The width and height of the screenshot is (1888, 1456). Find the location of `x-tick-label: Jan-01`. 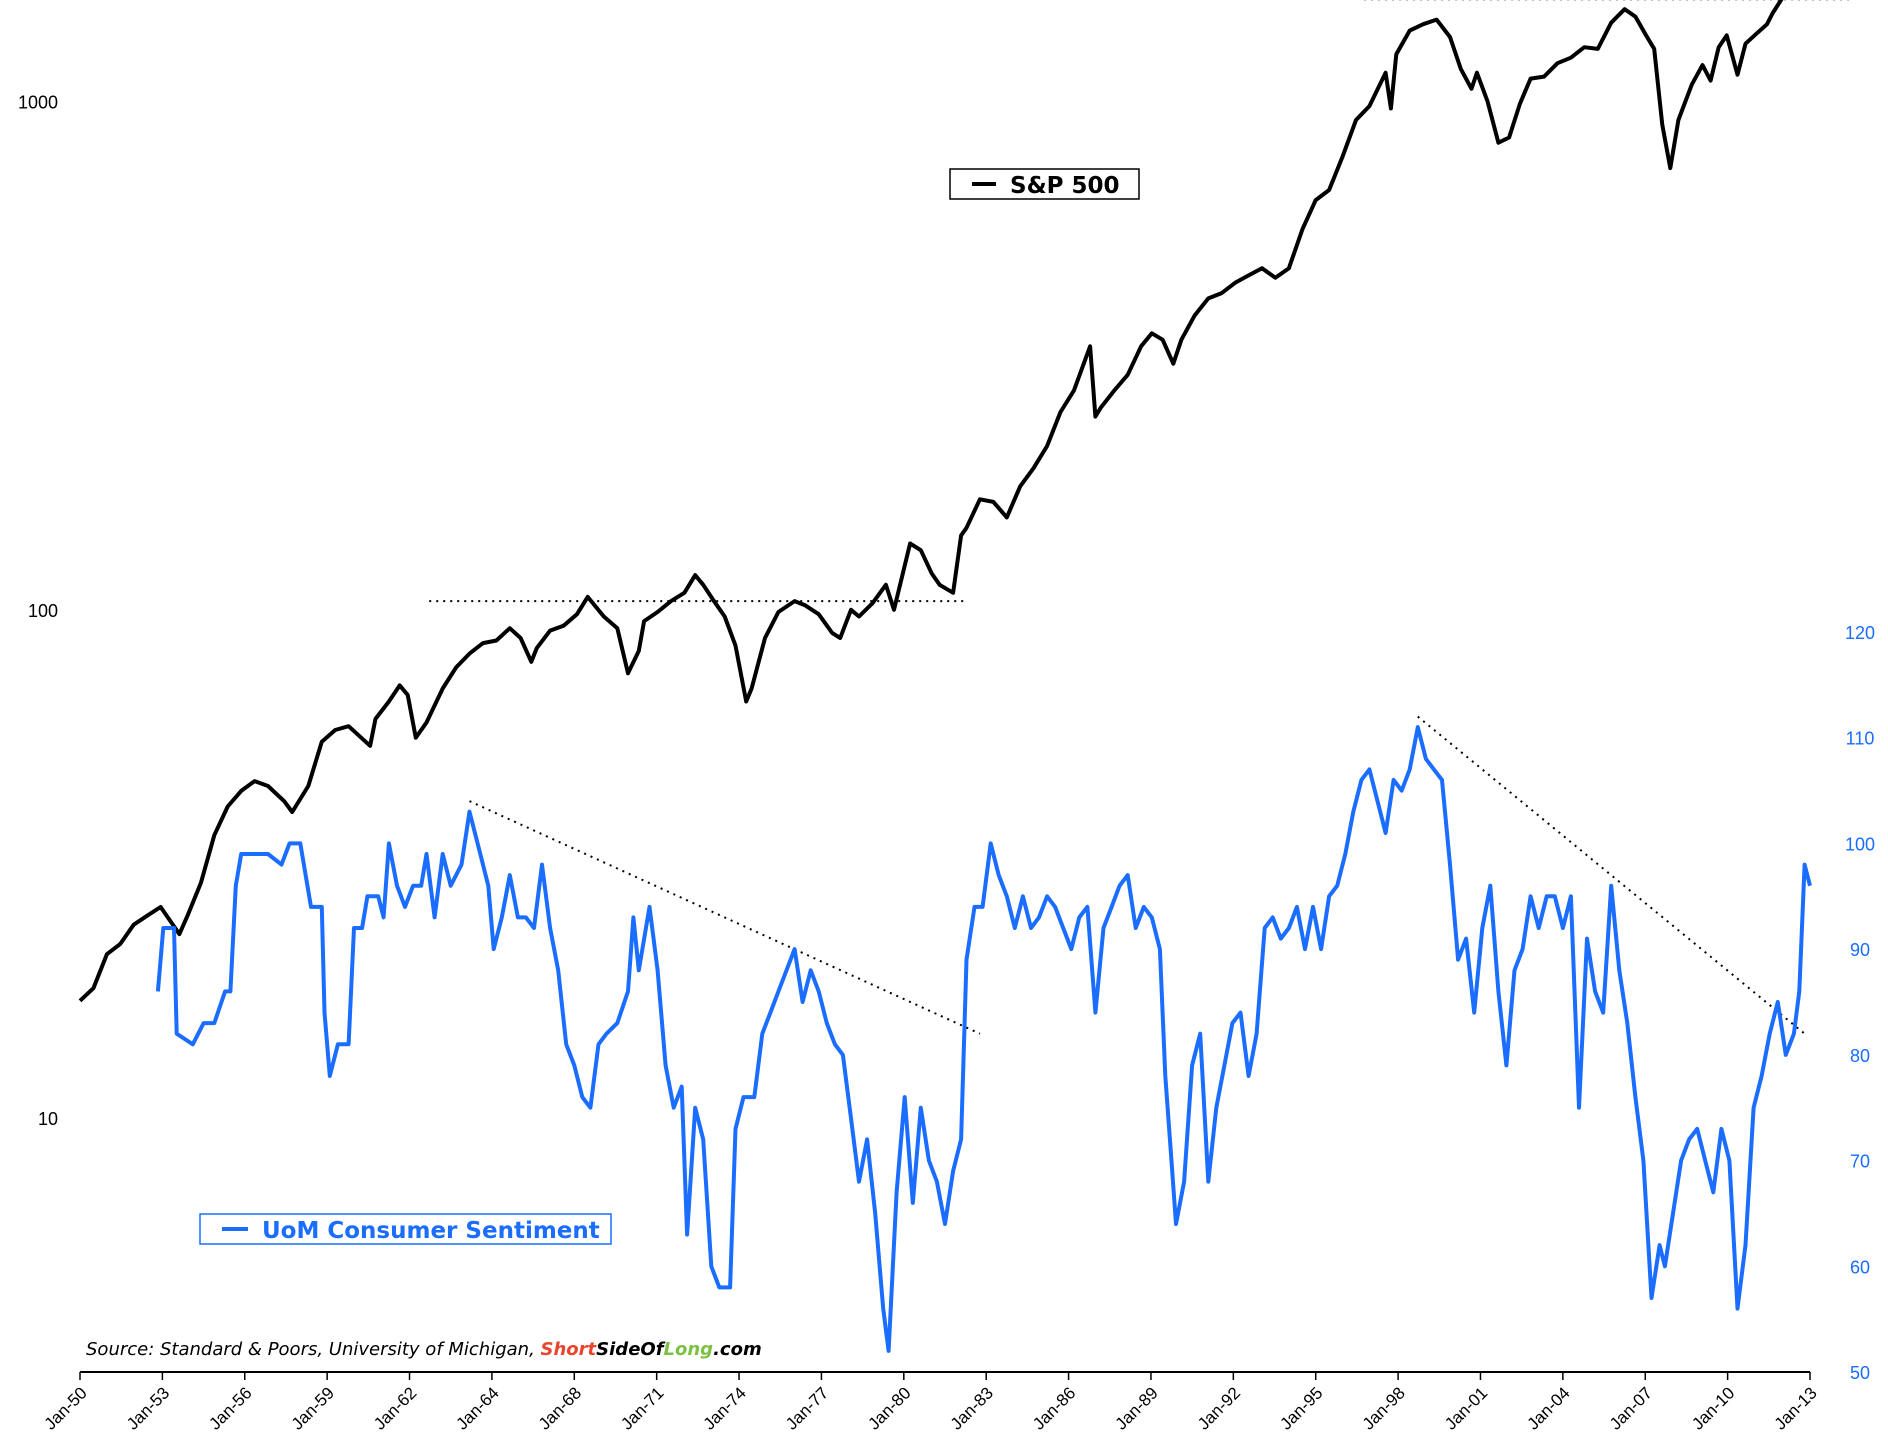

x-tick-label: Jan-01 is located at coordinates (1466, 1408).